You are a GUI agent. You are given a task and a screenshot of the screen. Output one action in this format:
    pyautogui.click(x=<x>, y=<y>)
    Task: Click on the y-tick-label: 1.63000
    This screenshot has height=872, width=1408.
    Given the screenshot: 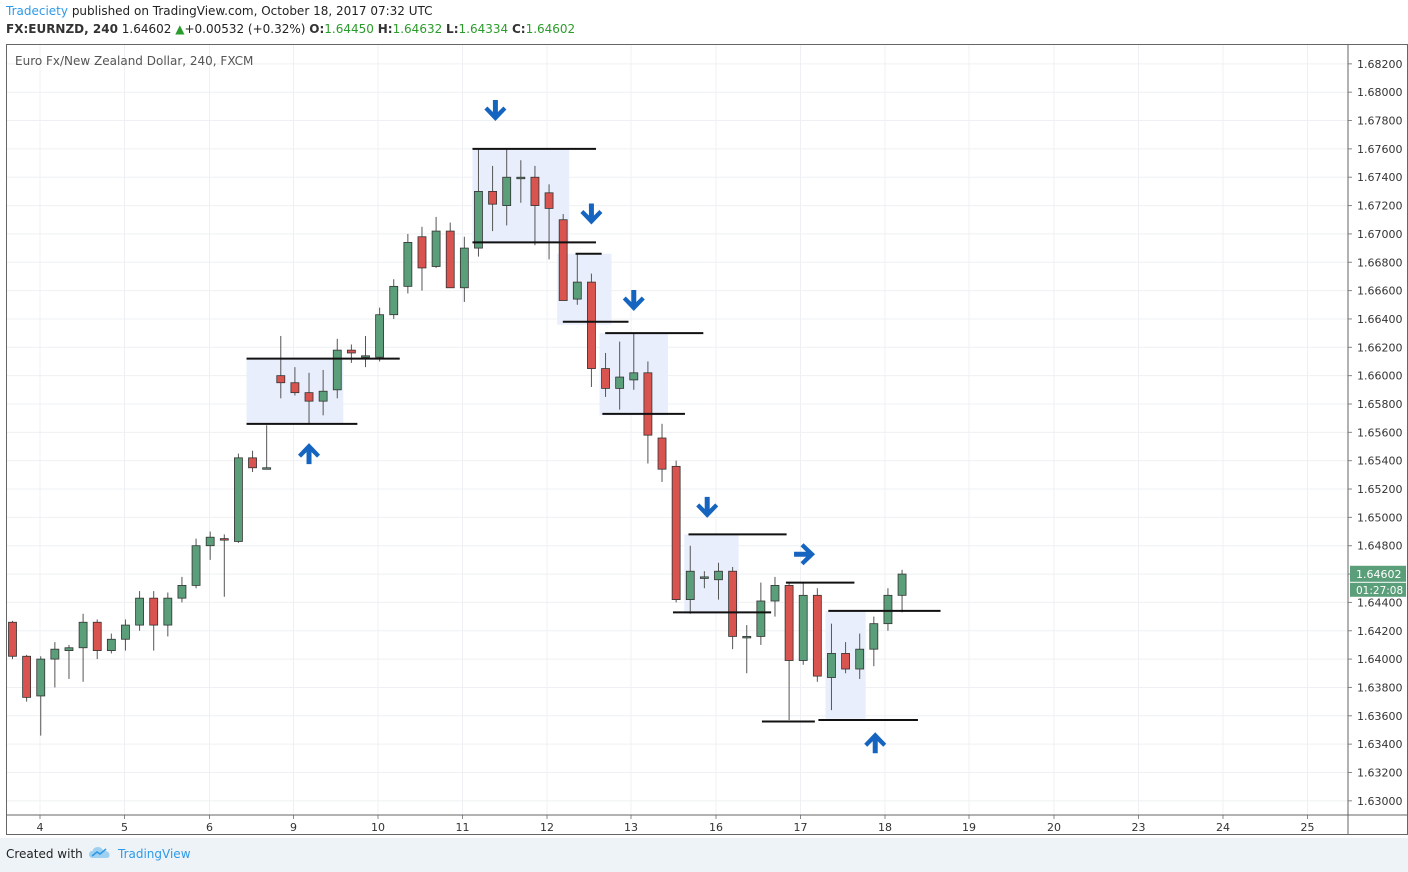 What is the action you would take?
    pyautogui.click(x=1380, y=801)
    